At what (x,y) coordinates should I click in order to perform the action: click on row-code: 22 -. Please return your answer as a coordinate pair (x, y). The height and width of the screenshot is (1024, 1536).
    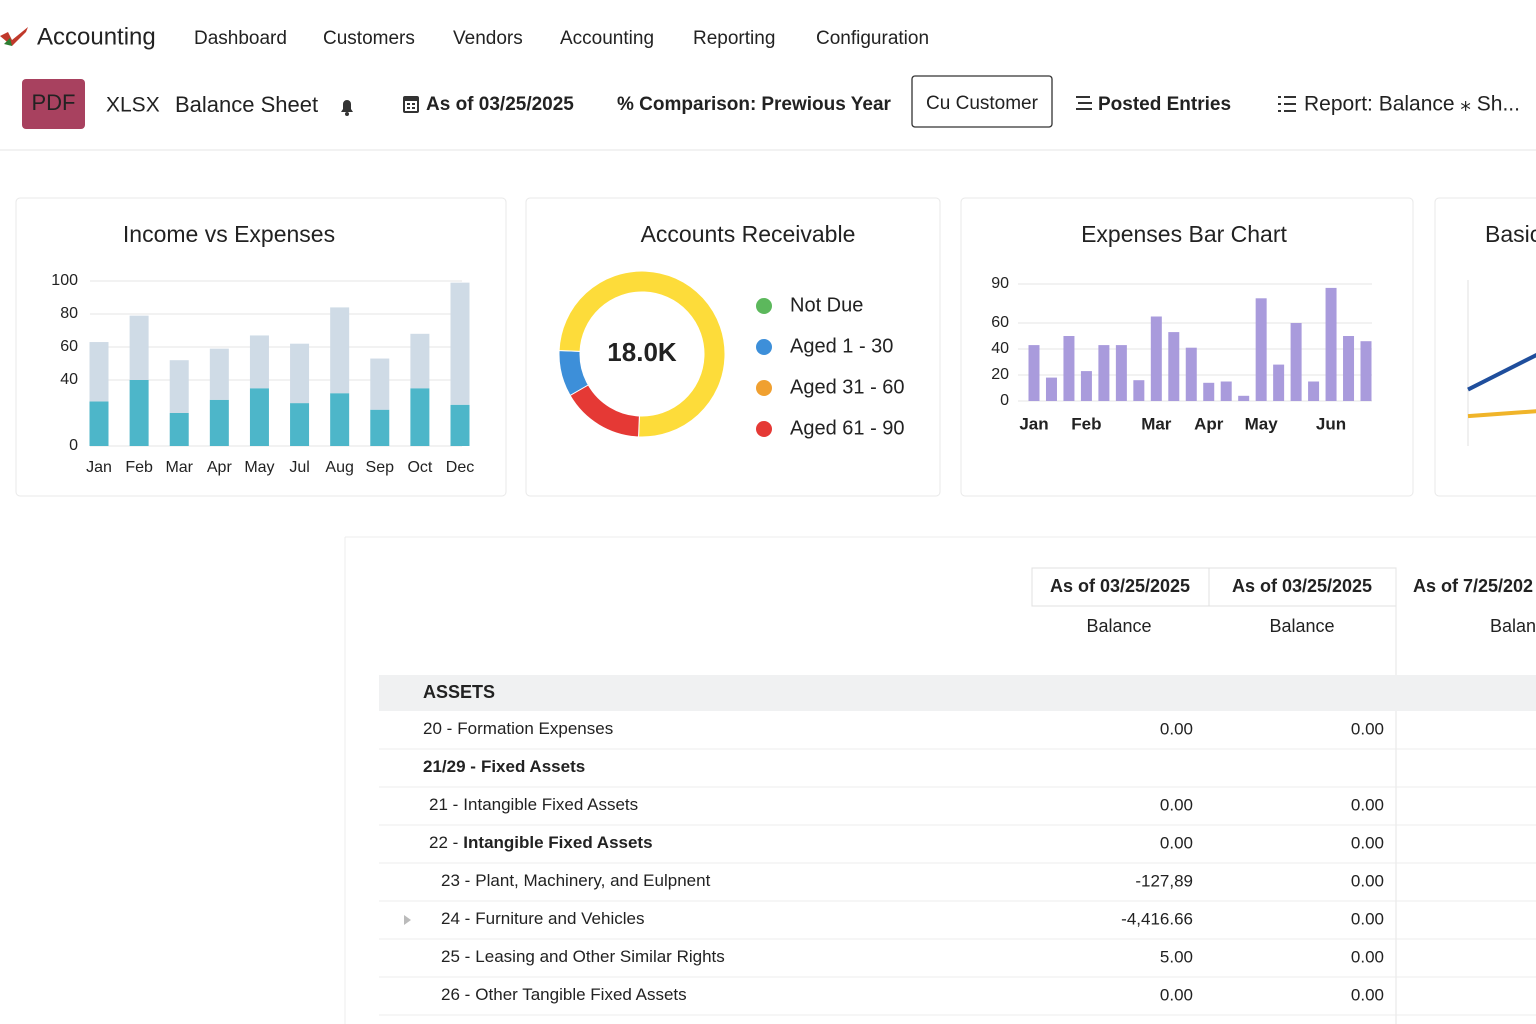
    Looking at the image, I should click on (443, 842).